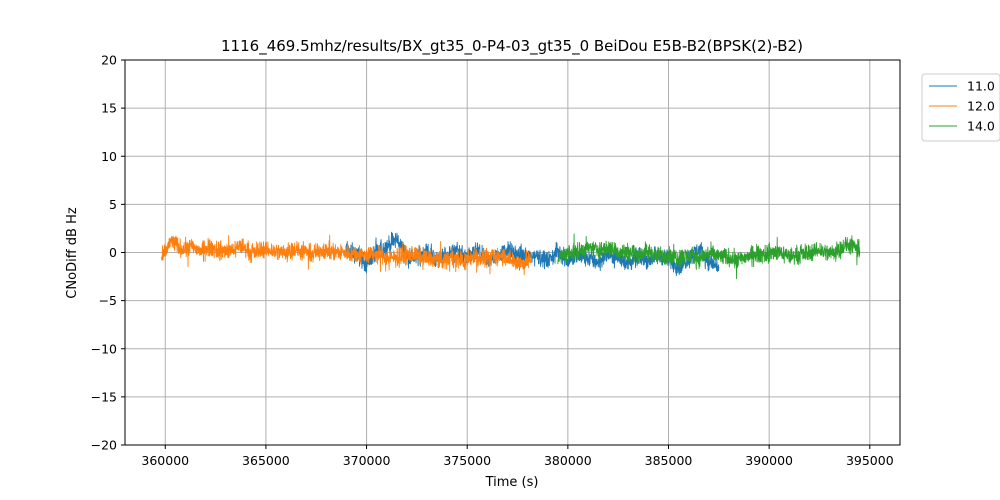  Describe the element at coordinates (165, 460) in the screenshot. I see `x-tick-label: 360000` at that location.